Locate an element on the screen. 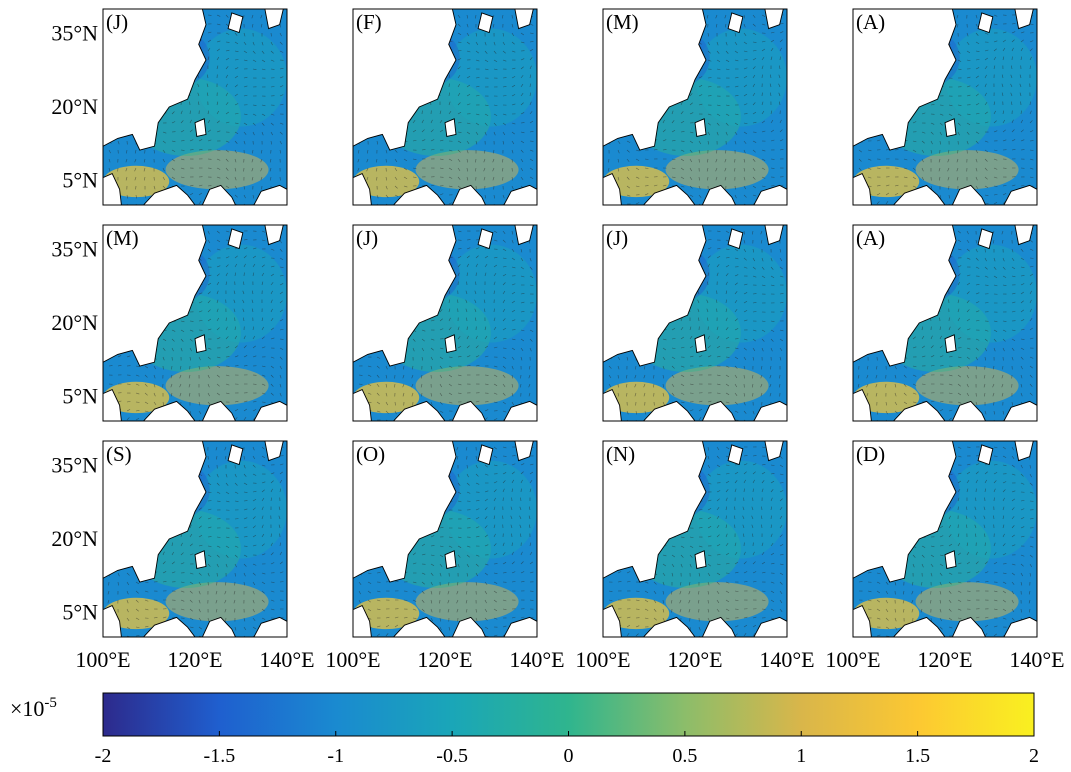 Image resolution: width=1071 pixels, height=772 pixels. map-panel: (N) is located at coordinates (695, 539).